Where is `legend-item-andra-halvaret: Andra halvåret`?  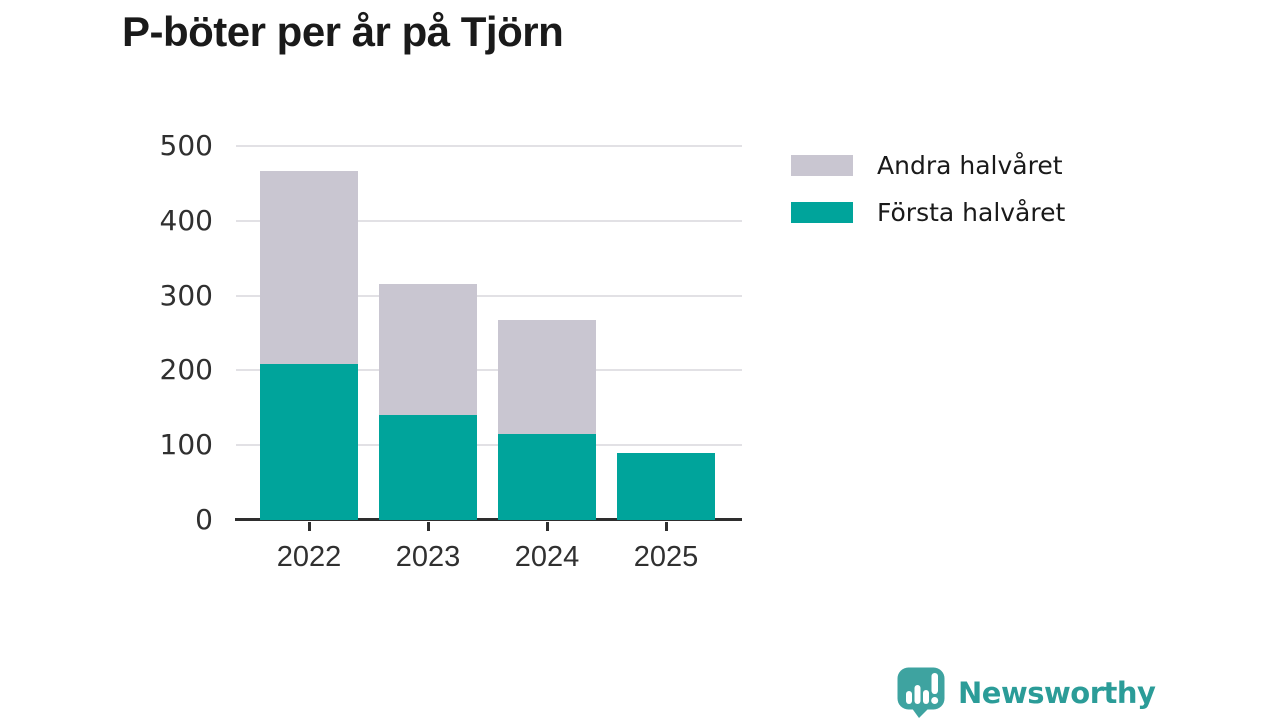
legend-item-andra-halvaret: Andra halvåret is located at coordinates (927, 165).